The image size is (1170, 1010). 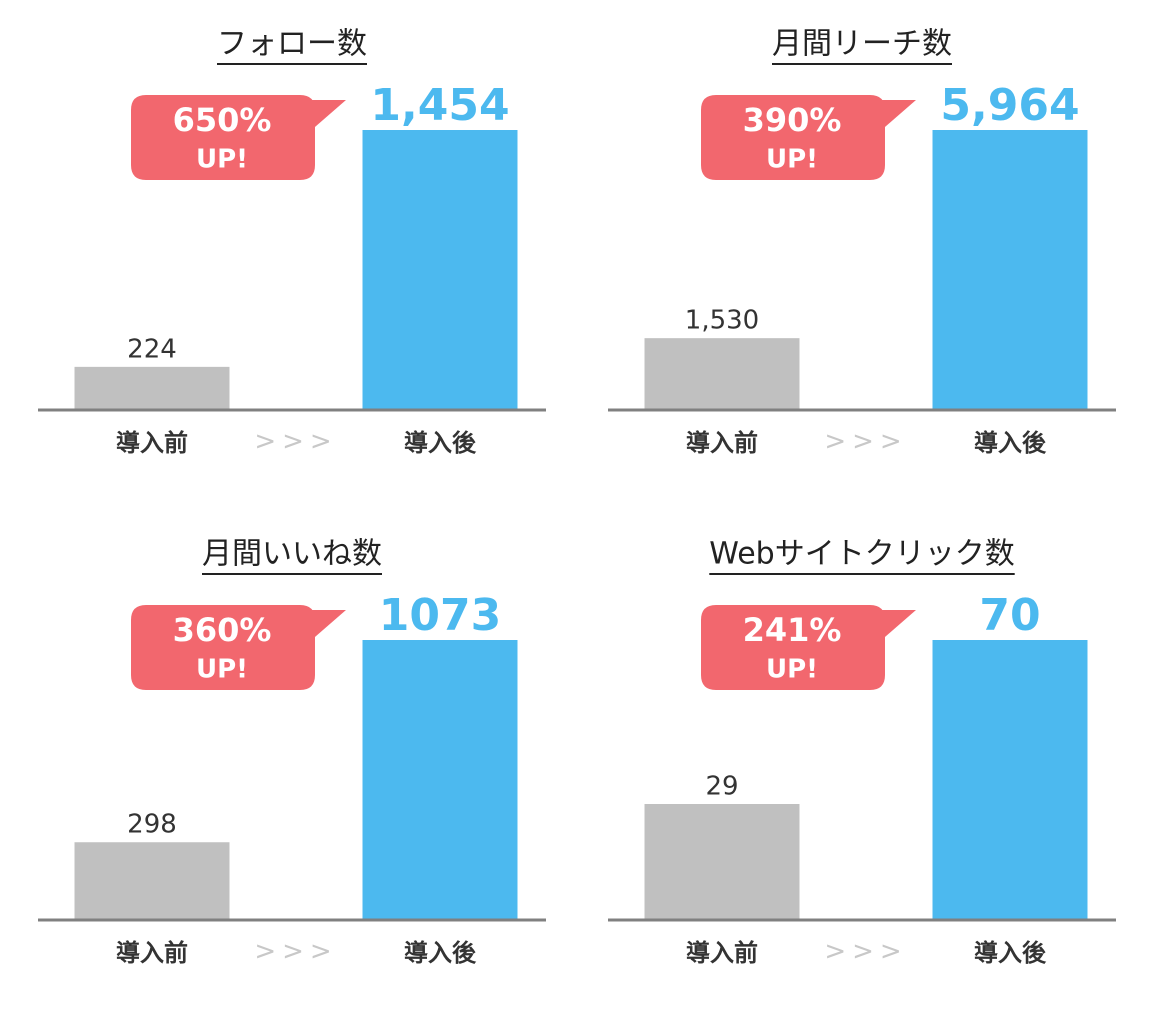 What do you see at coordinates (152, 349) in the screenshot?
I see `value-label: 224` at bounding box center [152, 349].